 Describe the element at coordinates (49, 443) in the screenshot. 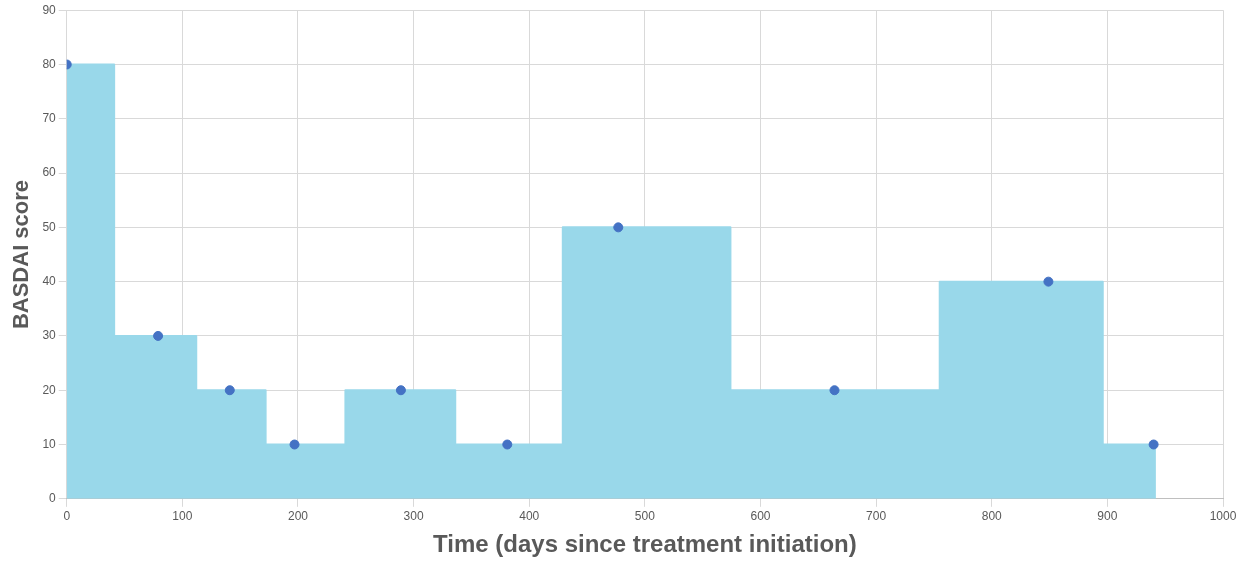

I see `y-tick-label: 10` at that location.